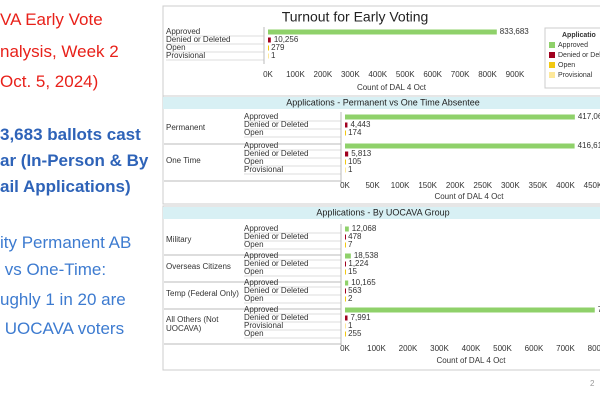 The image size is (600, 400). What do you see at coordinates (355, 333) in the screenshot?
I see `value-label: 255` at bounding box center [355, 333].